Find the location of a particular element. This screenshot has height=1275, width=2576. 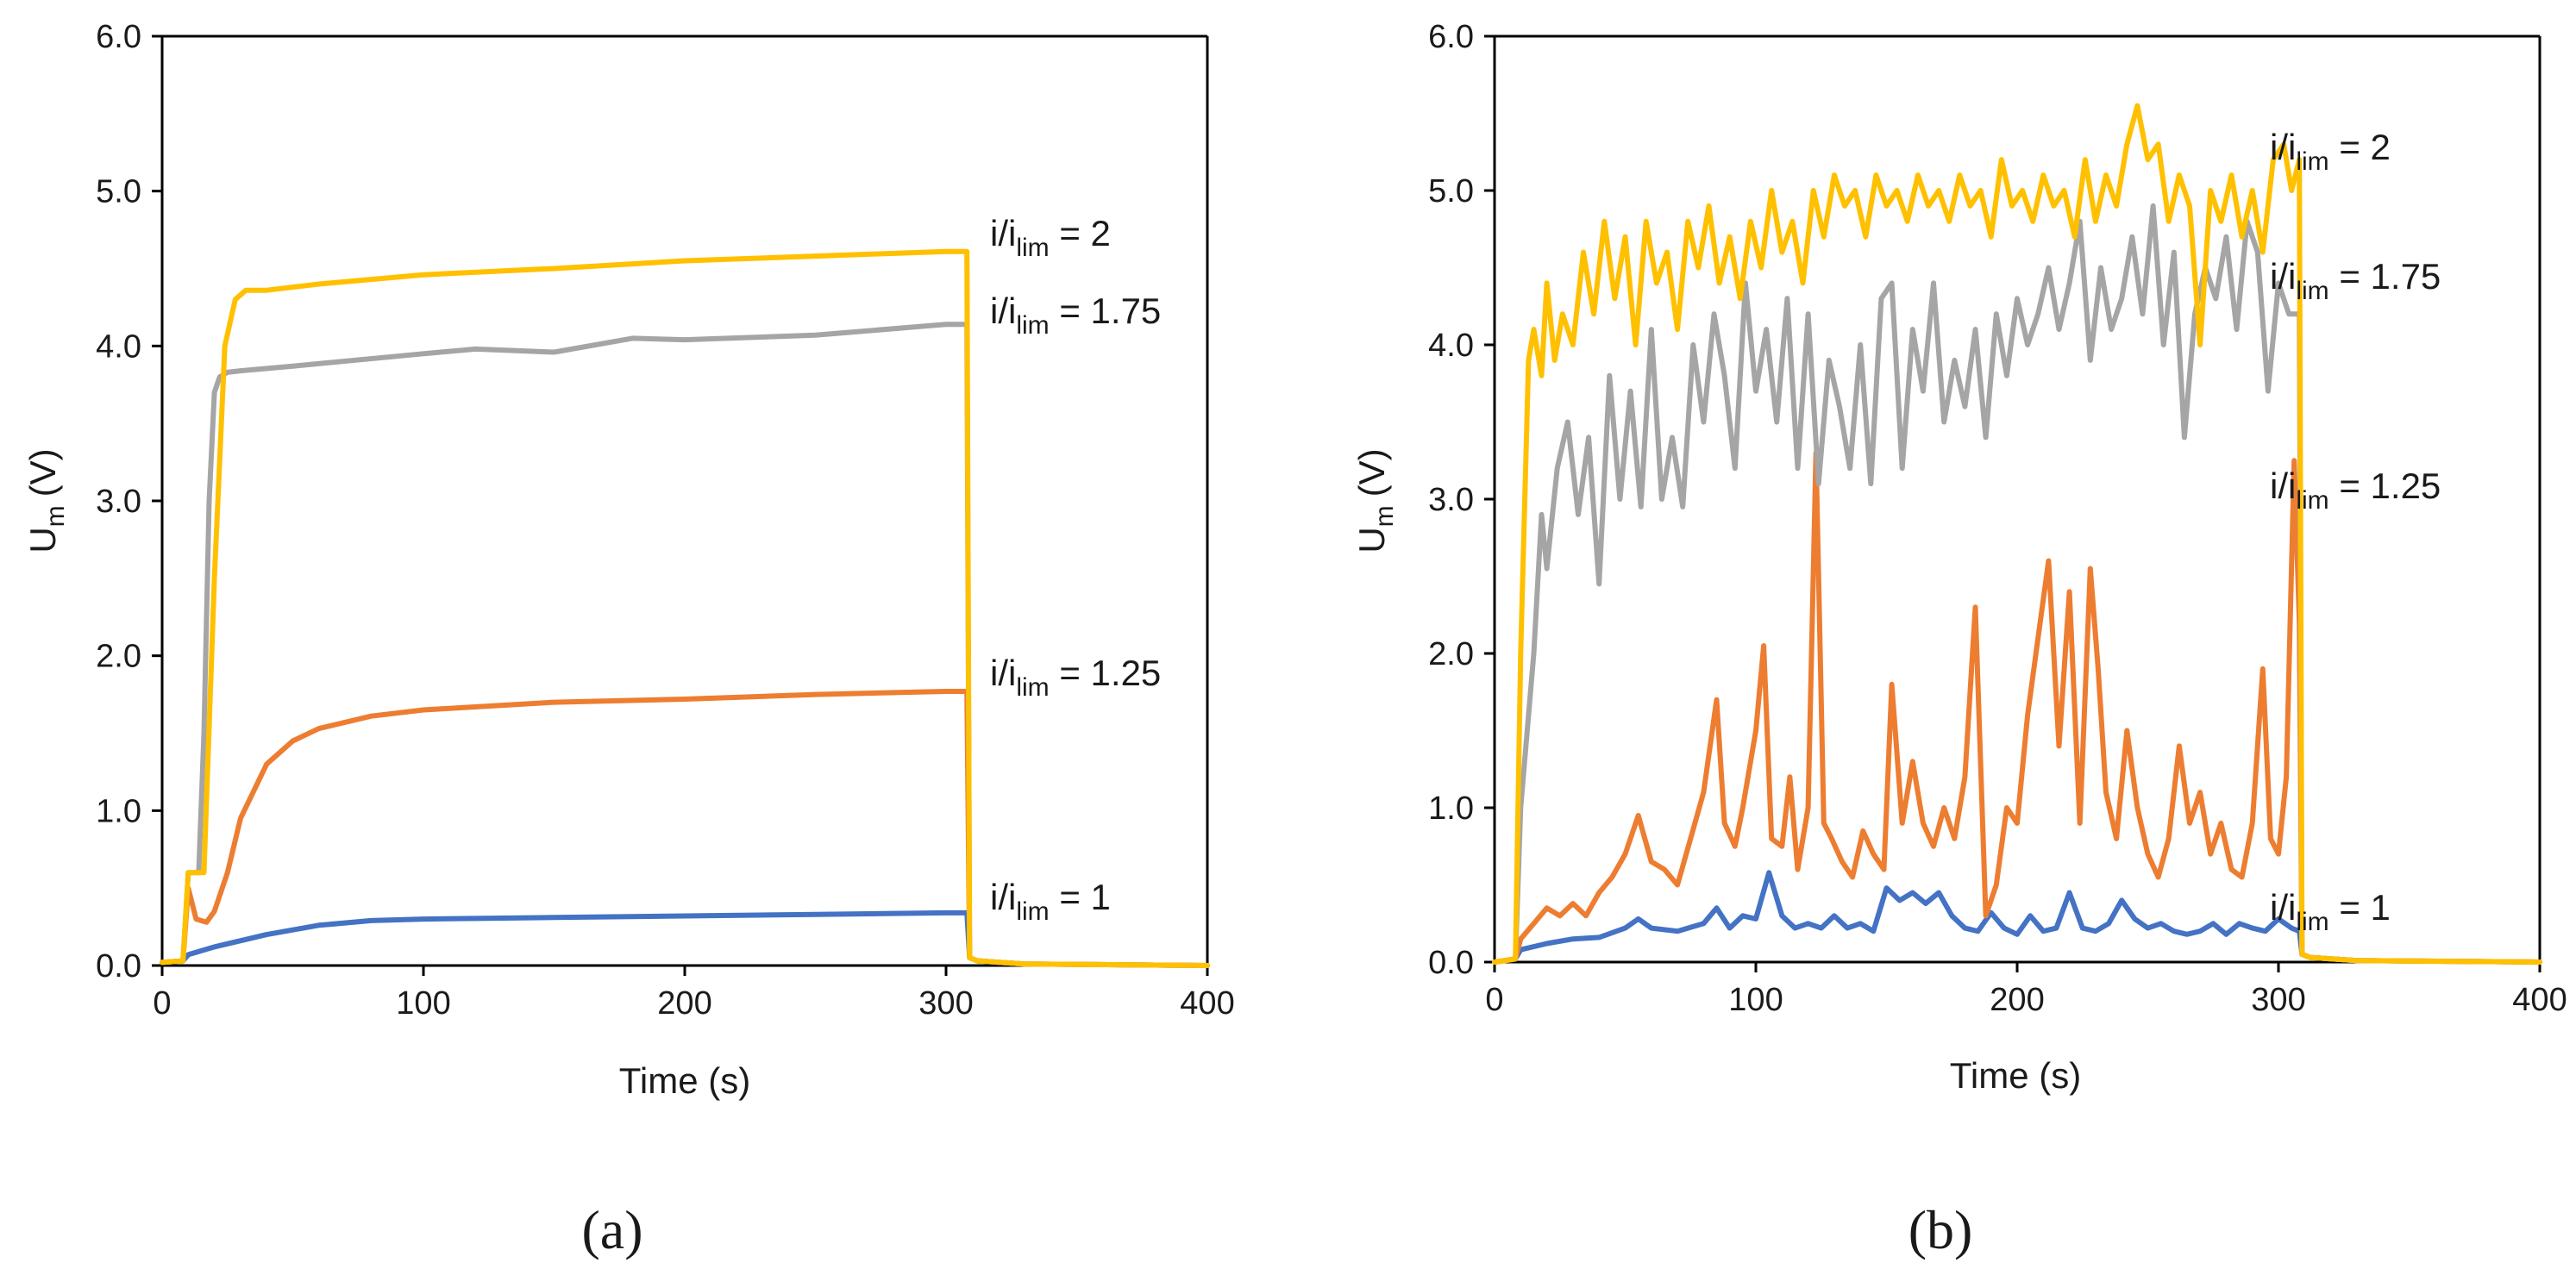

panel-a-y-tick-label: 4.0 is located at coordinates (118, 346).